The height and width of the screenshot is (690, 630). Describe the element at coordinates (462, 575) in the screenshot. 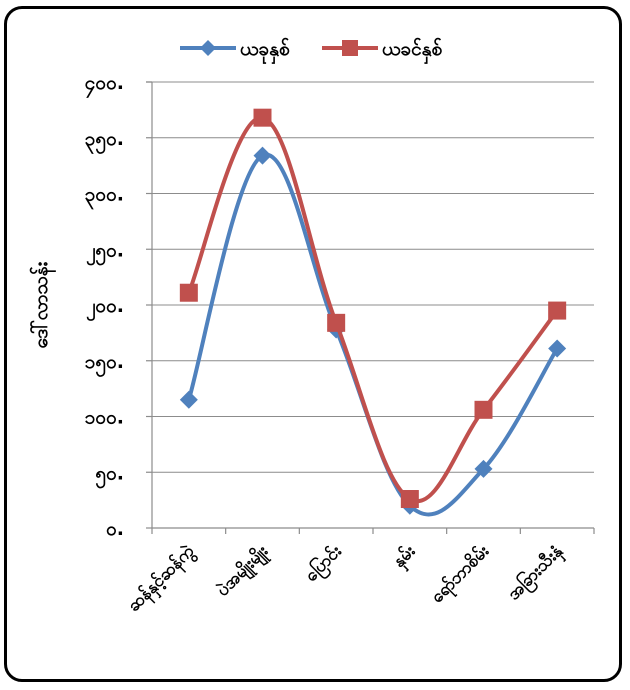

I see `x-tick-label: ရော်ဘာစိမ်း` at that location.